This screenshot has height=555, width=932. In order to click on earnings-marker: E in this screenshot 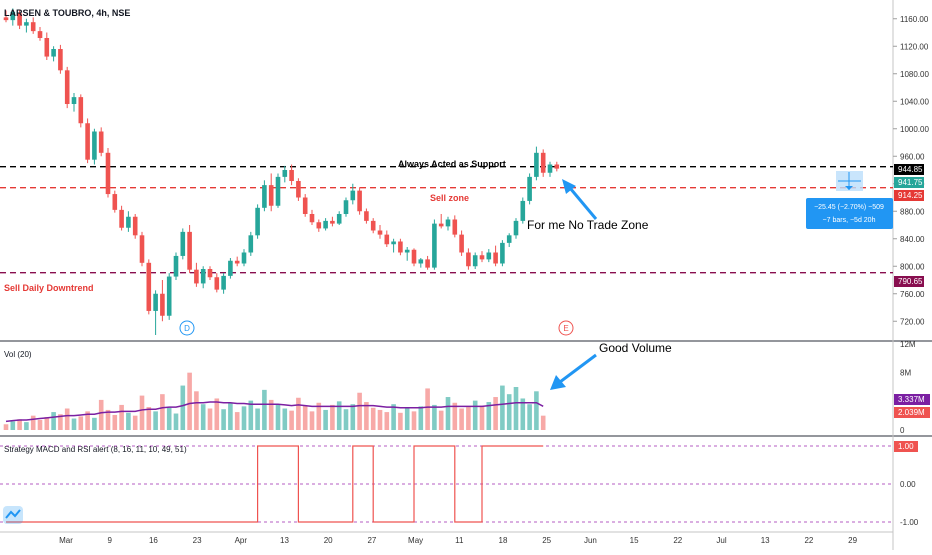, I will do `click(566, 328)`.